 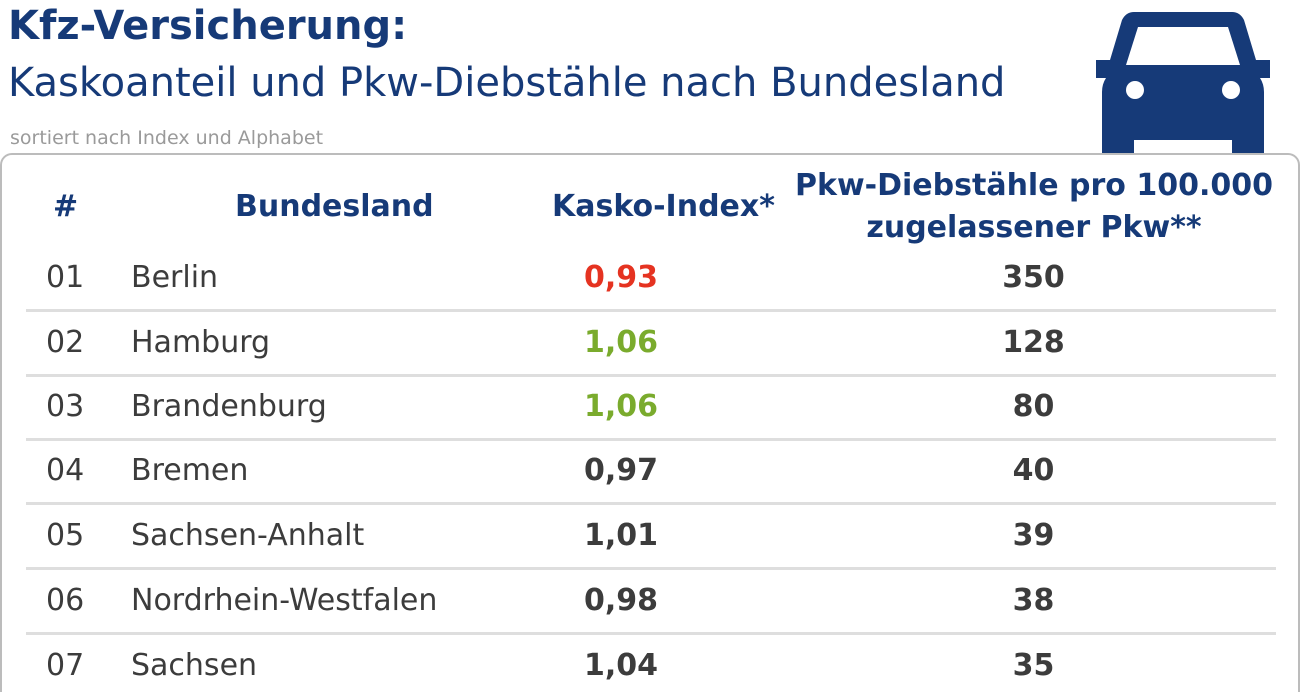 I want to click on state-cell: Berlin, so click(x=175, y=277).